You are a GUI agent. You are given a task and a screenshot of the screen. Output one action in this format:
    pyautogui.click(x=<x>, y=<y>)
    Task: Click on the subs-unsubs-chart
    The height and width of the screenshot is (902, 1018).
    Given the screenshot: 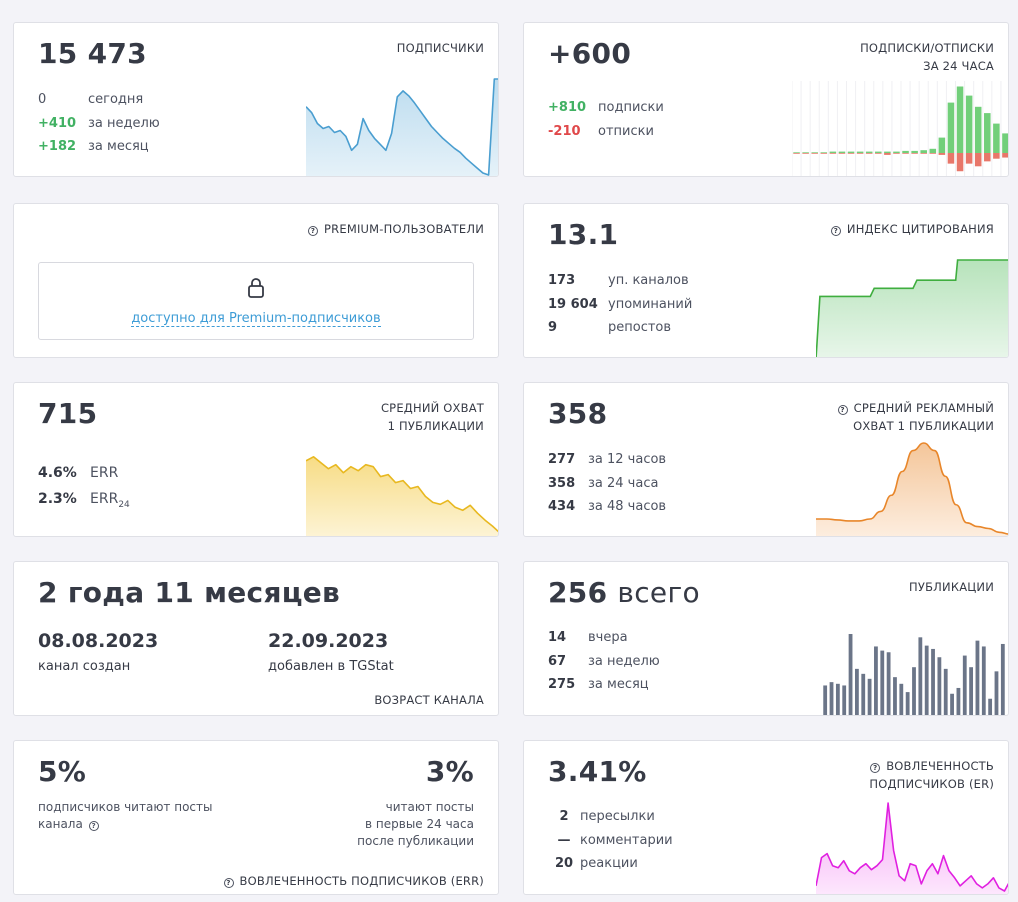 What is the action you would take?
    pyautogui.click(x=900, y=128)
    